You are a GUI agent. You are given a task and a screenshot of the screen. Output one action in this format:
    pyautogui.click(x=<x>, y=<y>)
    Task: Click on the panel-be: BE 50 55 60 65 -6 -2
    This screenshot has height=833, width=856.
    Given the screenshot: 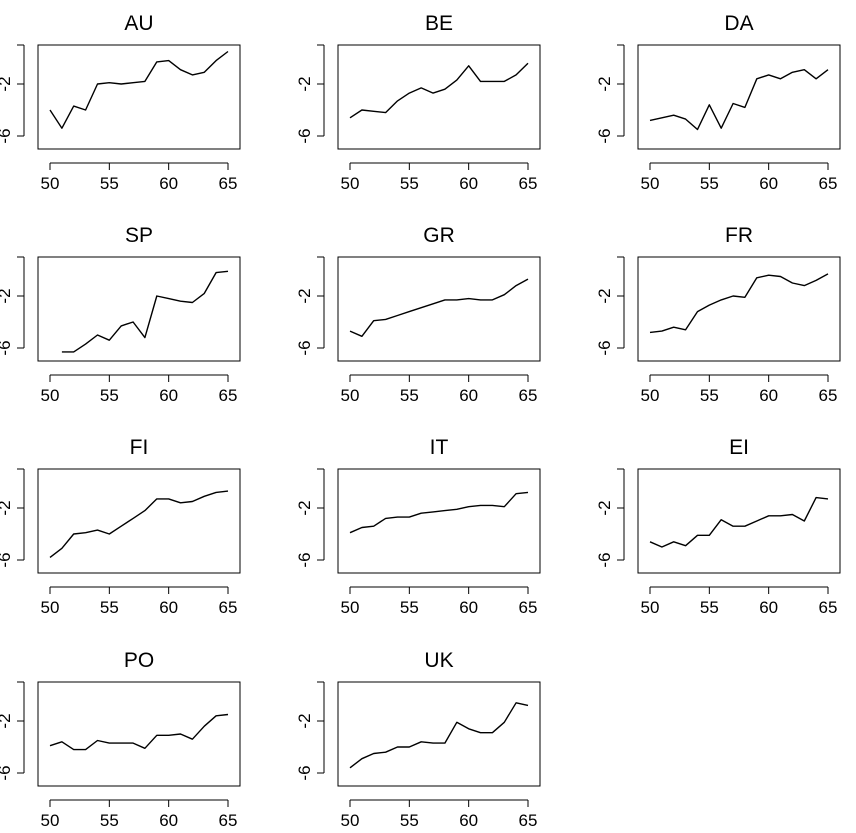 What is the action you would take?
    pyautogui.click(x=418, y=102)
    